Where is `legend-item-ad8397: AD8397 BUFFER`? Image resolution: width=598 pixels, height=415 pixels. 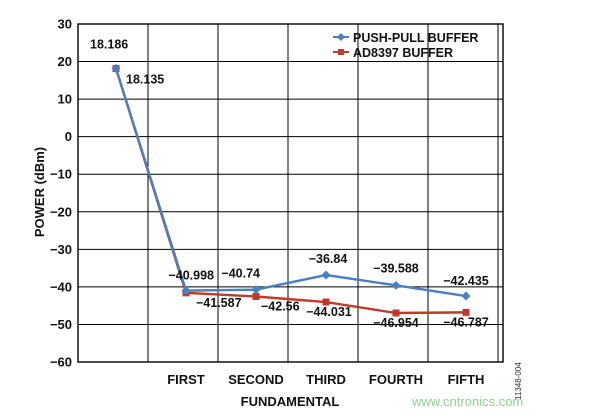
legend-item-ad8397: AD8397 BUFFER is located at coordinates (393, 53).